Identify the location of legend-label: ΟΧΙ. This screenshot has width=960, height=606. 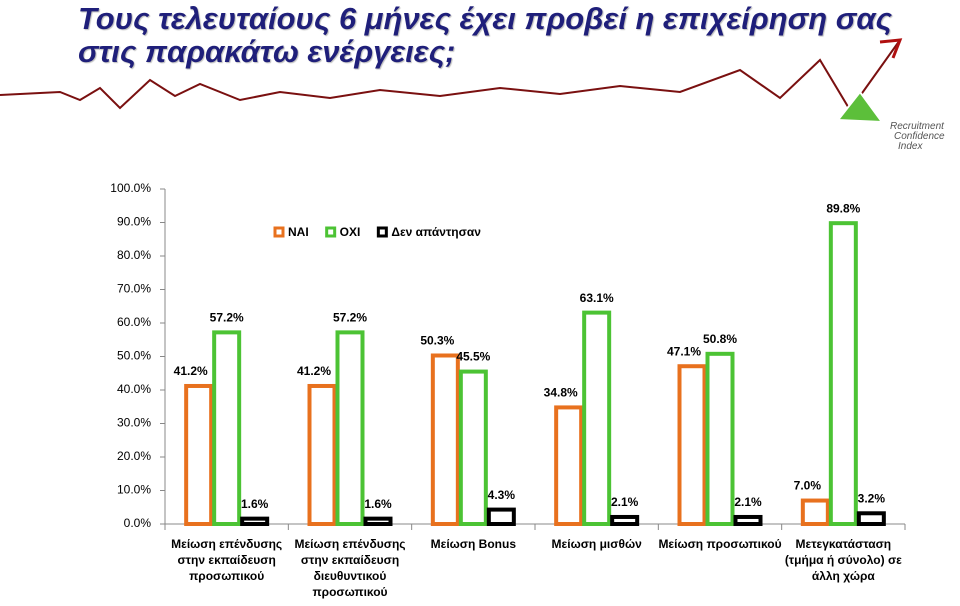
(350, 232).